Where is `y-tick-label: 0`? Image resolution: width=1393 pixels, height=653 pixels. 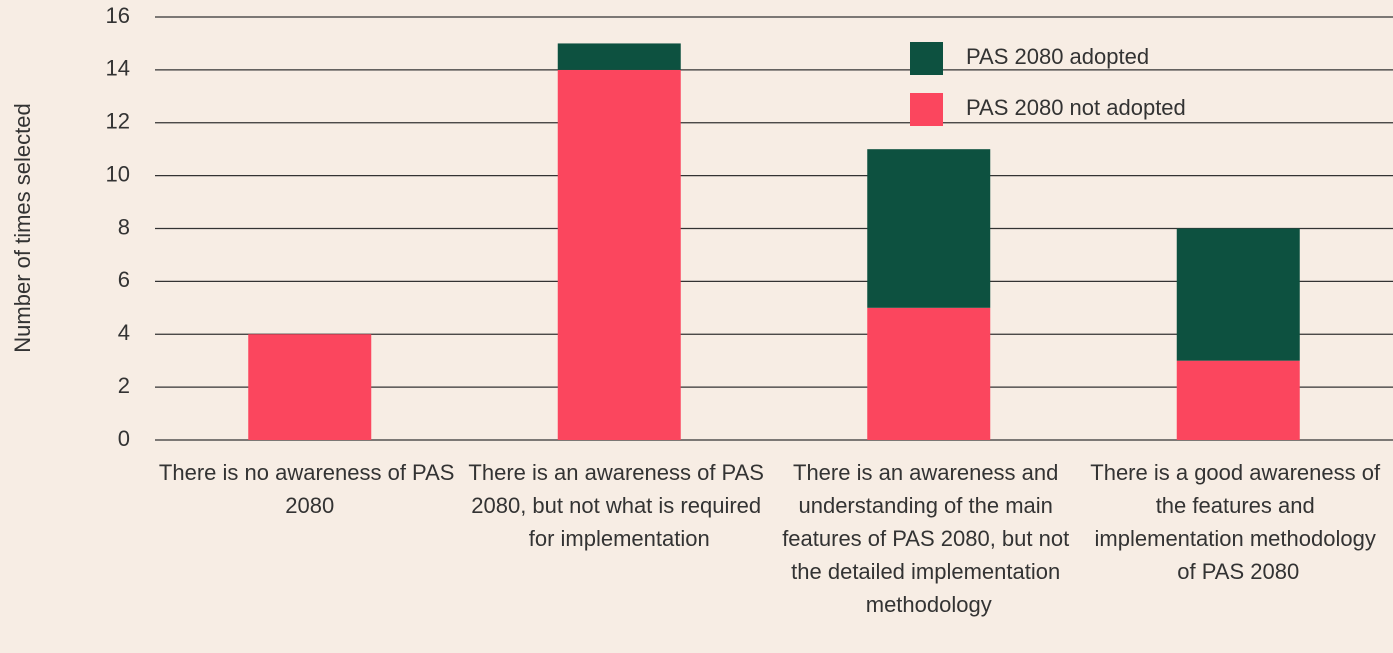
y-tick-label: 0 is located at coordinates (124, 438).